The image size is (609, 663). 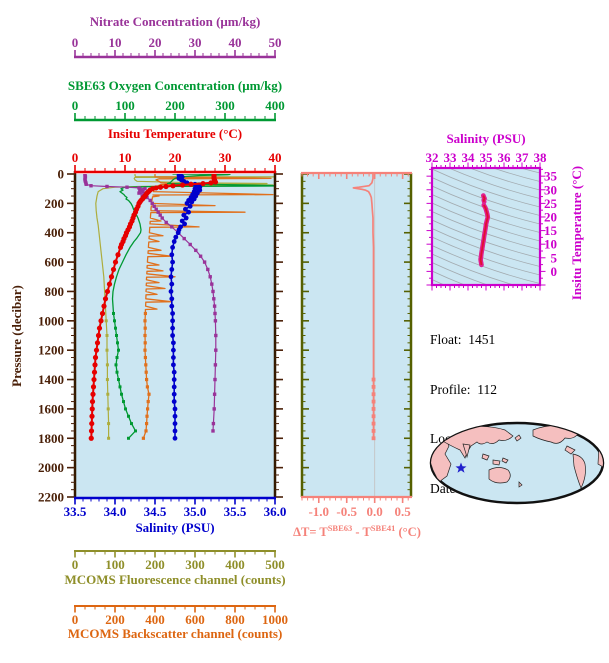 I want to click on ts-temperature-axis-title: Insitu Temperature (°C), so click(x=576, y=233).